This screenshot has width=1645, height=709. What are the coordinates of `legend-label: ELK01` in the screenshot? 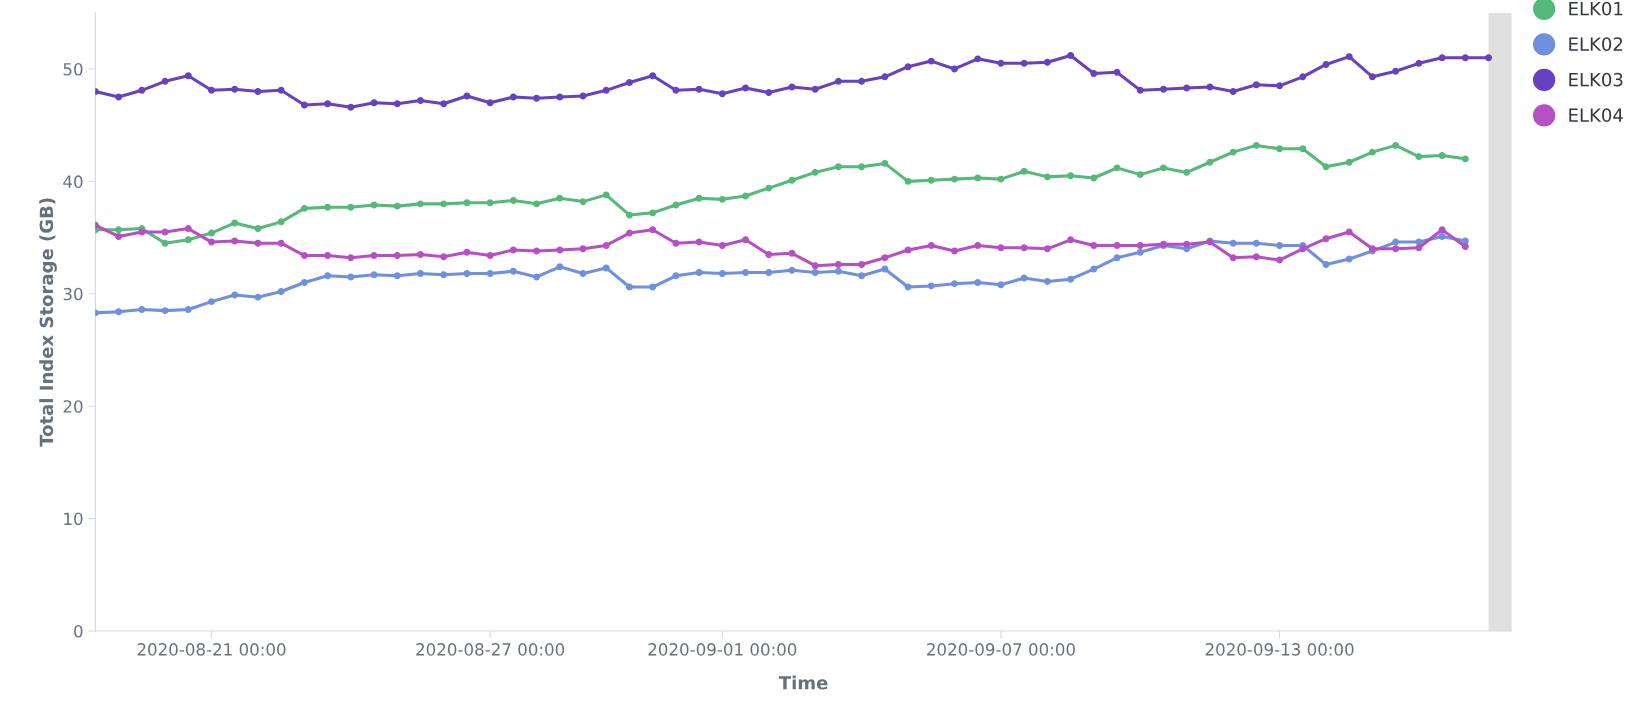 It's located at (1596, 8).